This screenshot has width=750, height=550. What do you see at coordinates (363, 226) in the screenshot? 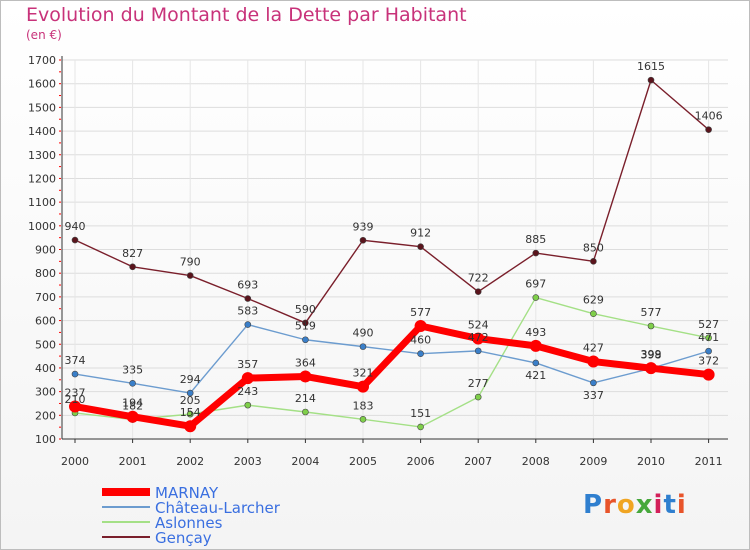
I see `data-label: 939` at bounding box center [363, 226].